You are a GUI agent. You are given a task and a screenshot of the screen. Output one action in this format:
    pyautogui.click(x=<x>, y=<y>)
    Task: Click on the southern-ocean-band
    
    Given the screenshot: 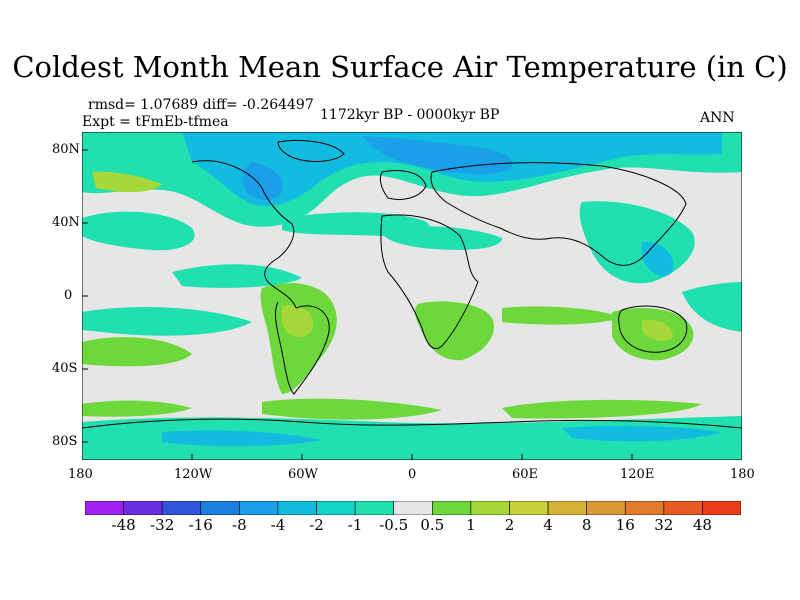 What is the action you would take?
    pyautogui.click(x=412, y=429)
    